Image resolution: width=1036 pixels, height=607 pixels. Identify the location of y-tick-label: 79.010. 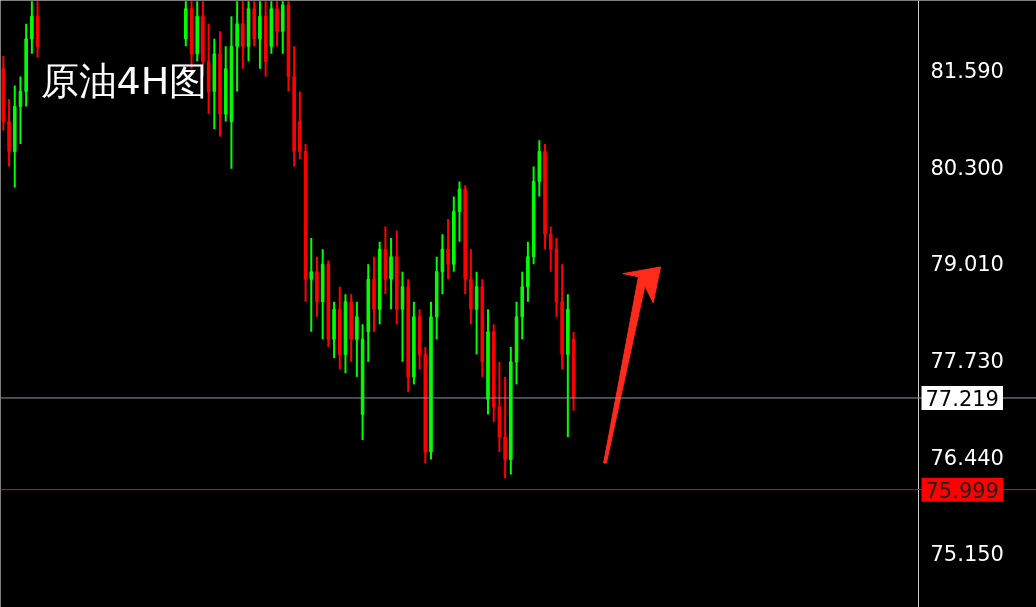
(967, 264).